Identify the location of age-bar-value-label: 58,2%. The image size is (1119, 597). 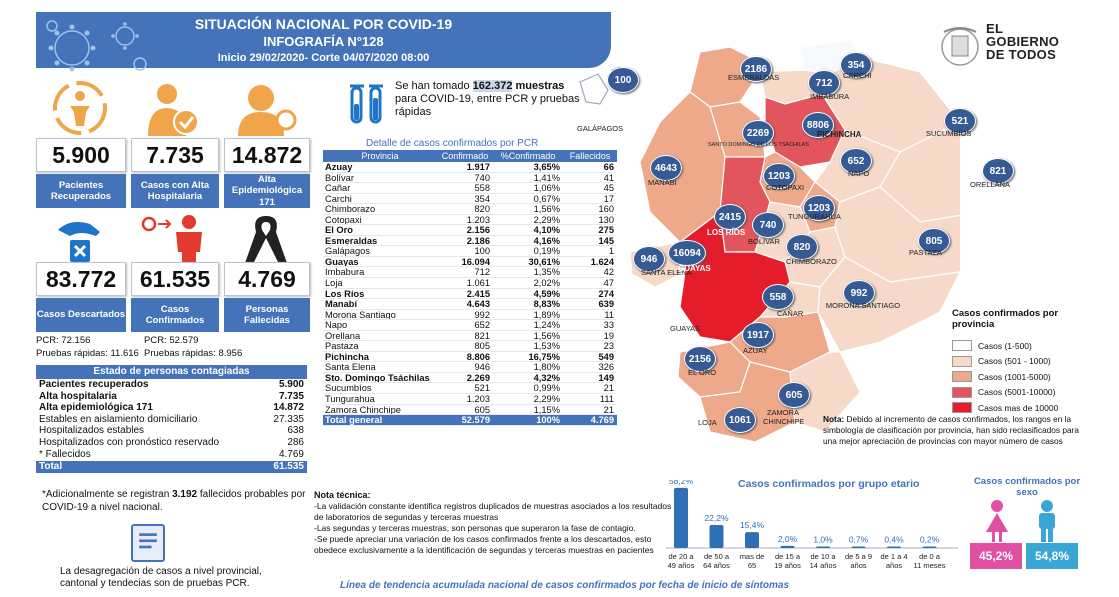
(681, 483).